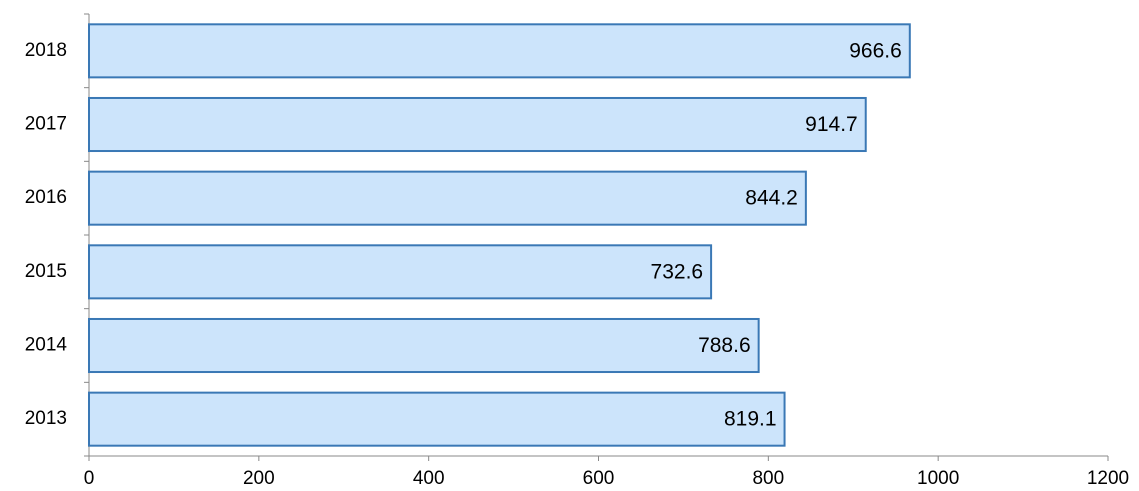 Image resolution: width=1139 pixels, height=491 pixels. I want to click on x-tick-label: 800, so click(768, 478).